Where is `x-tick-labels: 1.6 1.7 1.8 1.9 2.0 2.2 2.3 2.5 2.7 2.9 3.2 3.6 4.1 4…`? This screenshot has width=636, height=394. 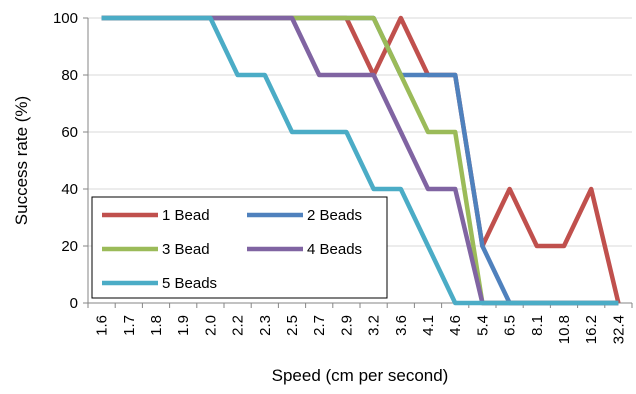 x-tick-labels: 1.6 1.7 1.8 1.9 2.0 2.2 2.3 2.5 2.7 2.9 3.2 3.6 4.1 4… is located at coordinates (361, 329).